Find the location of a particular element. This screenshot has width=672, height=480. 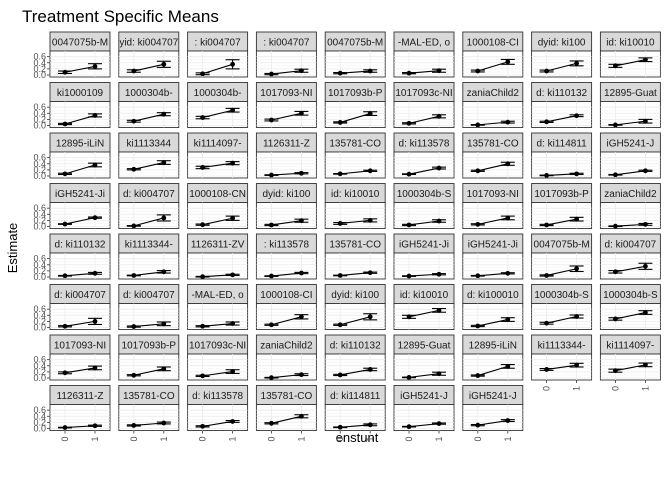

facet-panel: ki1114097- is located at coordinates (218, 155).